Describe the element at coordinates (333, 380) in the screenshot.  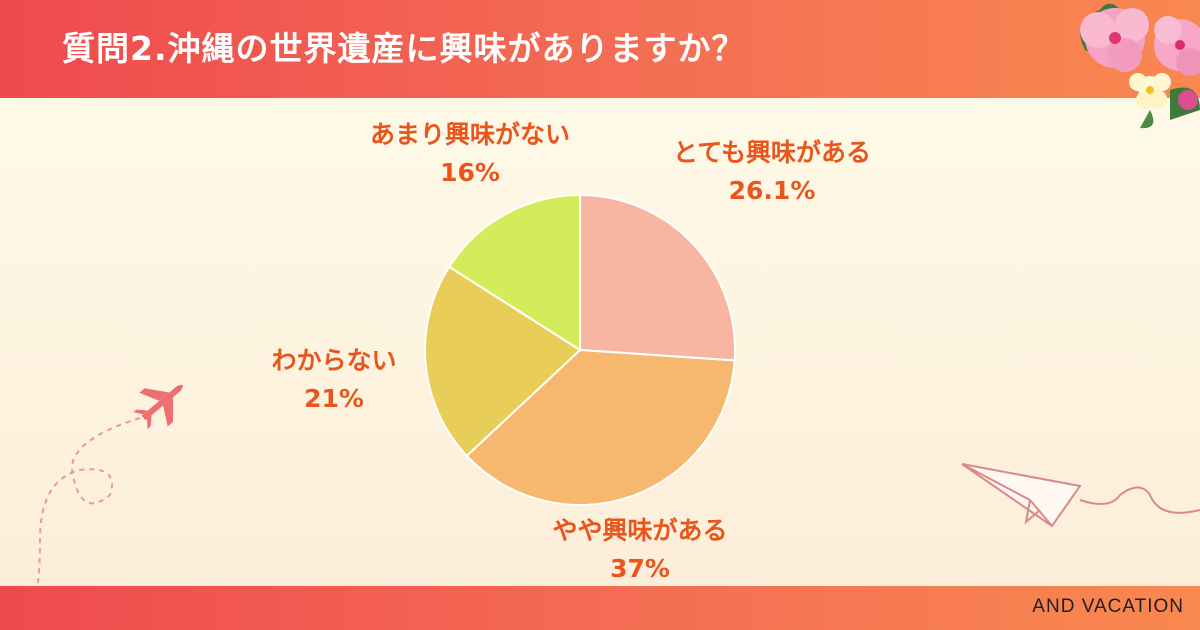
I see `slice-label: わからない 21%` at that location.